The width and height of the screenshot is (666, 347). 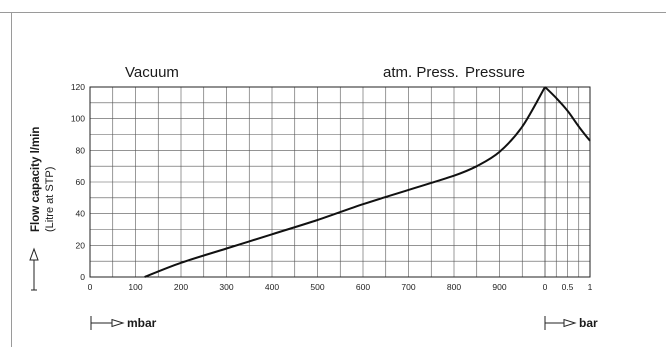 What do you see at coordinates (226, 287) in the screenshot?
I see `x-tick-label-mbar: 300` at bounding box center [226, 287].